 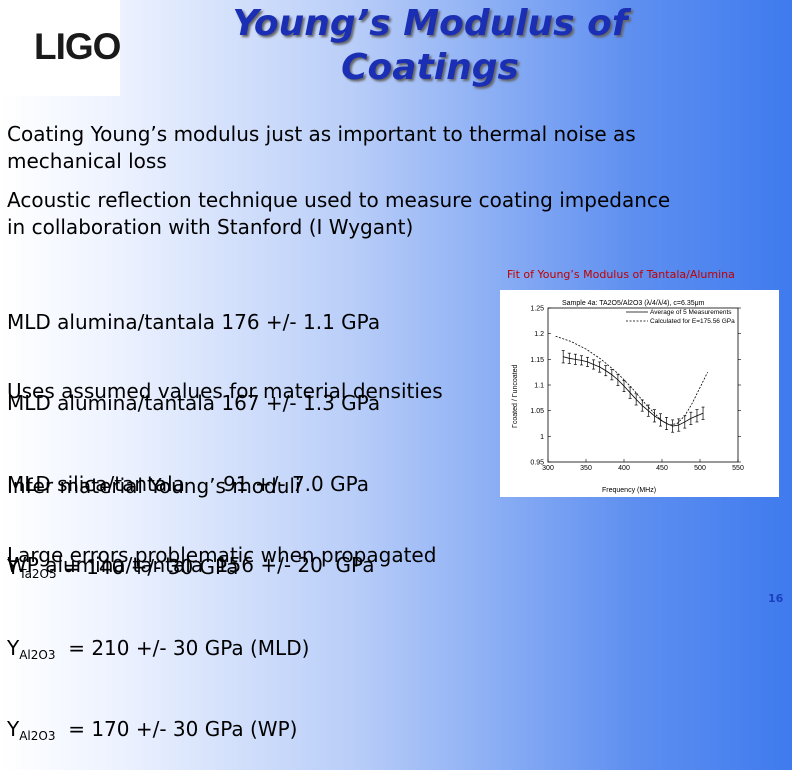 I want to click on x-tick-label: 400, so click(x=624, y=468).